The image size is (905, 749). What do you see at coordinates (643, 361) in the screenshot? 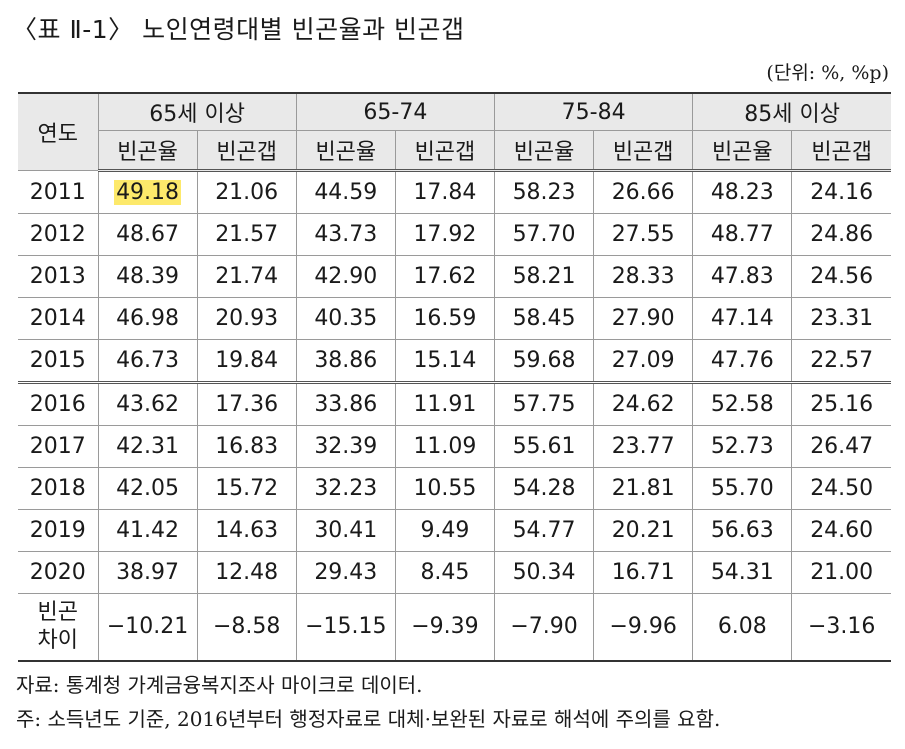
I see `value-cell: 27.09` at bounding box center [643, 361].